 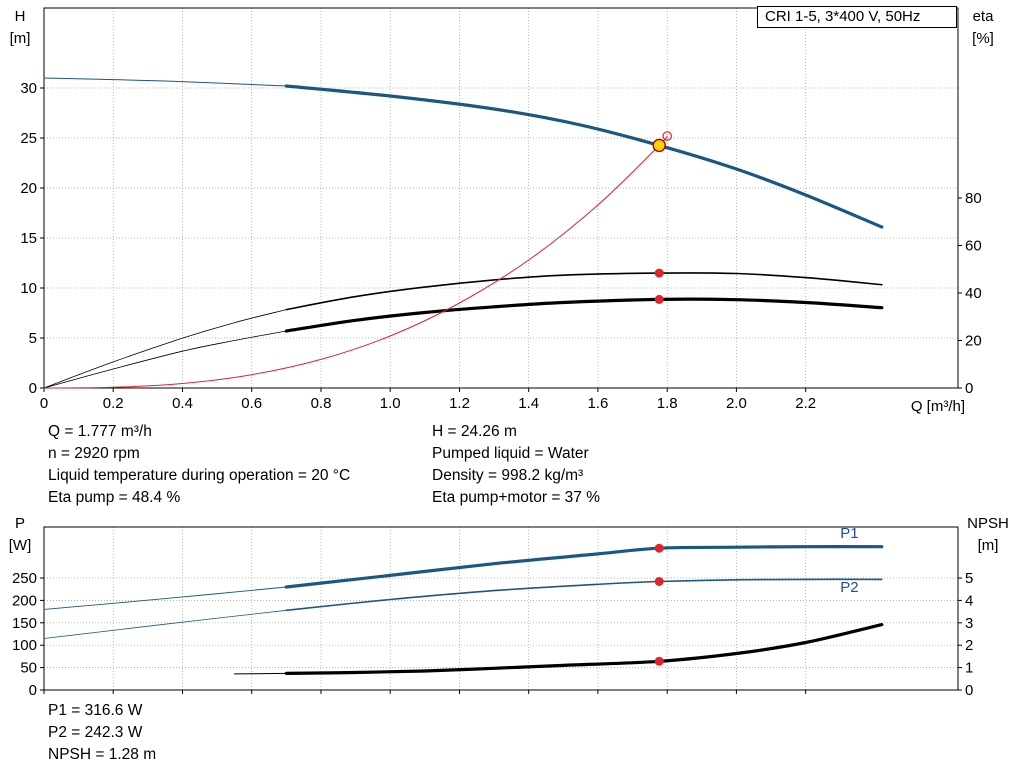 What do you see at coordinates (584, 595) in the screenshot?
I see `p2-curve` at bounding box center [584, 595].